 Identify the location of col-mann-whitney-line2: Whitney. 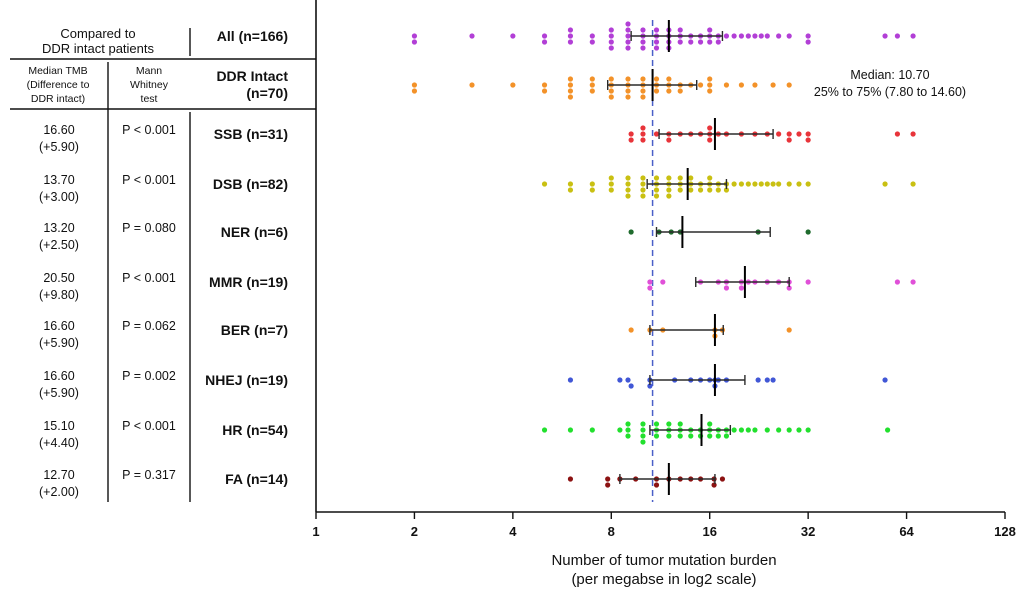
(149, 85).